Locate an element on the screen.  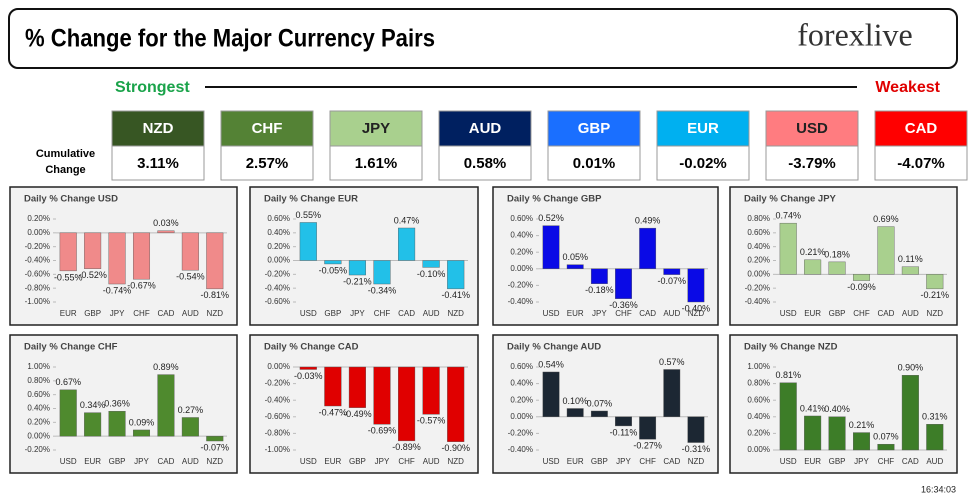
value-label: -0.55% is located at coordinates (68, 277).